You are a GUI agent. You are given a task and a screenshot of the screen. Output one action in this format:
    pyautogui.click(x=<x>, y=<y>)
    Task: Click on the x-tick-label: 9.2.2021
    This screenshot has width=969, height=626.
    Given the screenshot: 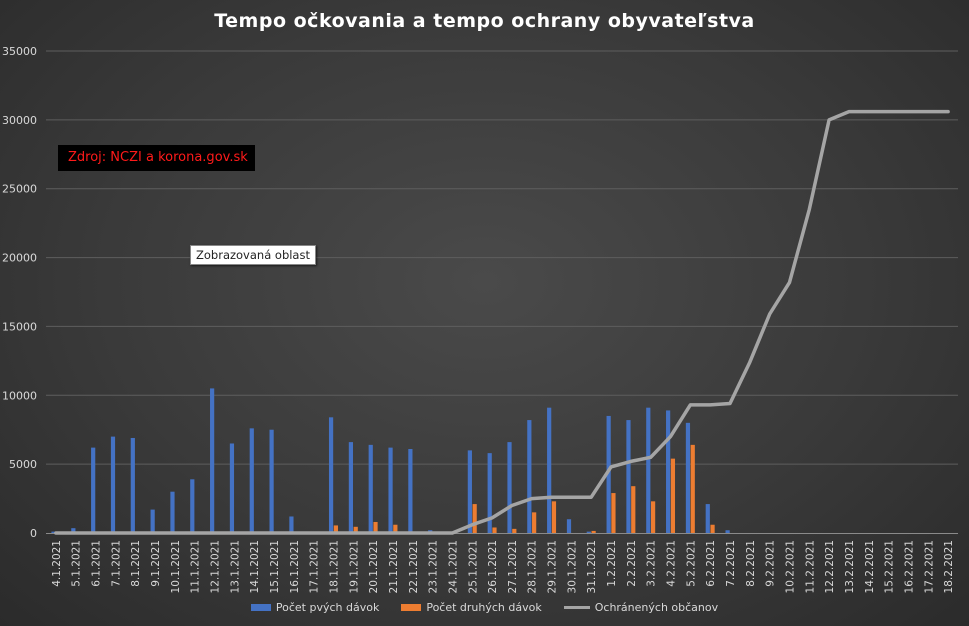 What is the action you would take?
    pyautogui.click(x=771, y=563)
    